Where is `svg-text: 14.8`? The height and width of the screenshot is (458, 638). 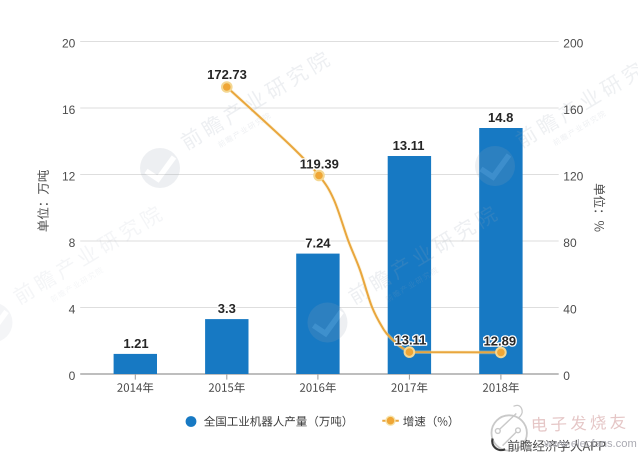
svg-text: 14.8 is located at coordinates (500, 117).